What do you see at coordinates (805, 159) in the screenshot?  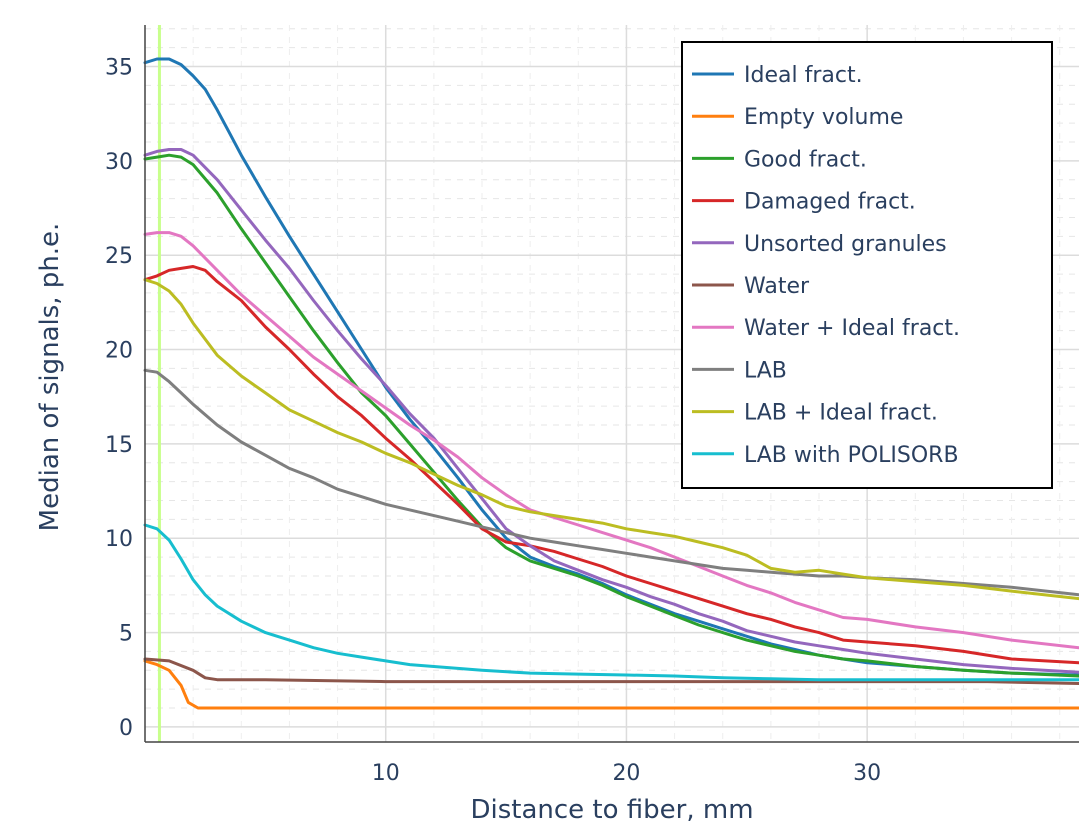 I see `legend-label: Good fract.` at bounding box center [805, 159].